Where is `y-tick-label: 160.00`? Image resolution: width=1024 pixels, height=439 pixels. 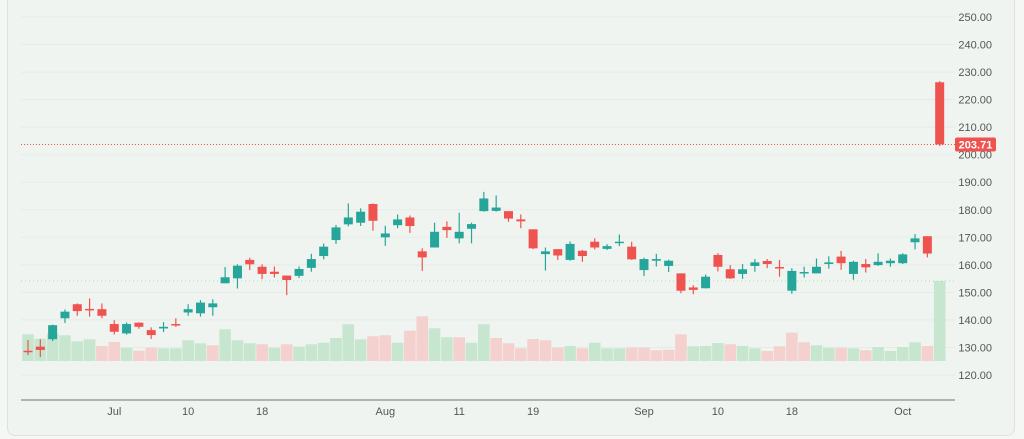 y-tick-label: 160.00 is located at coordinates (975, 266).